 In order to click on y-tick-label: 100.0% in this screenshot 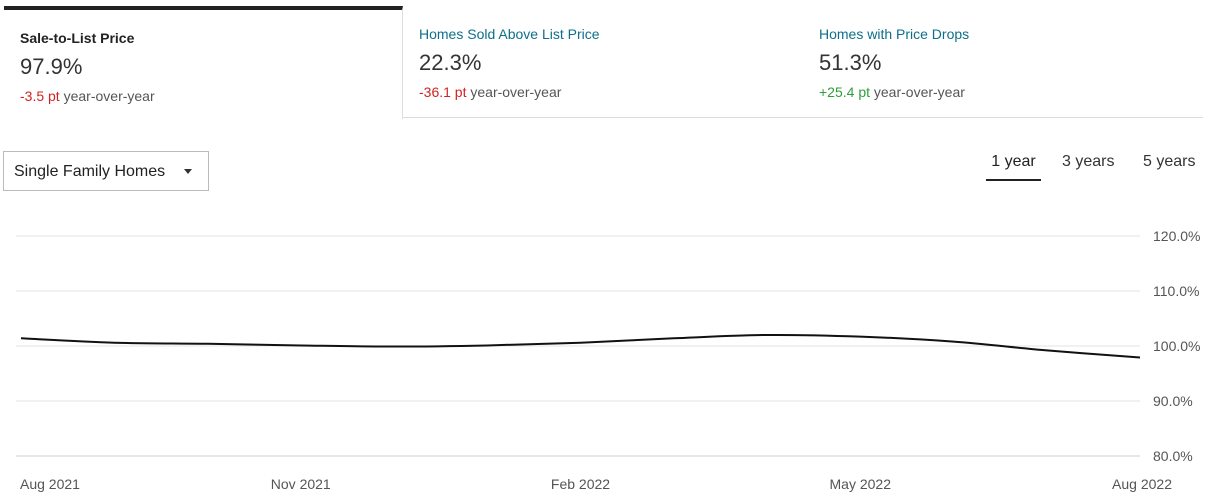, I will do `click(1176, 346)`.